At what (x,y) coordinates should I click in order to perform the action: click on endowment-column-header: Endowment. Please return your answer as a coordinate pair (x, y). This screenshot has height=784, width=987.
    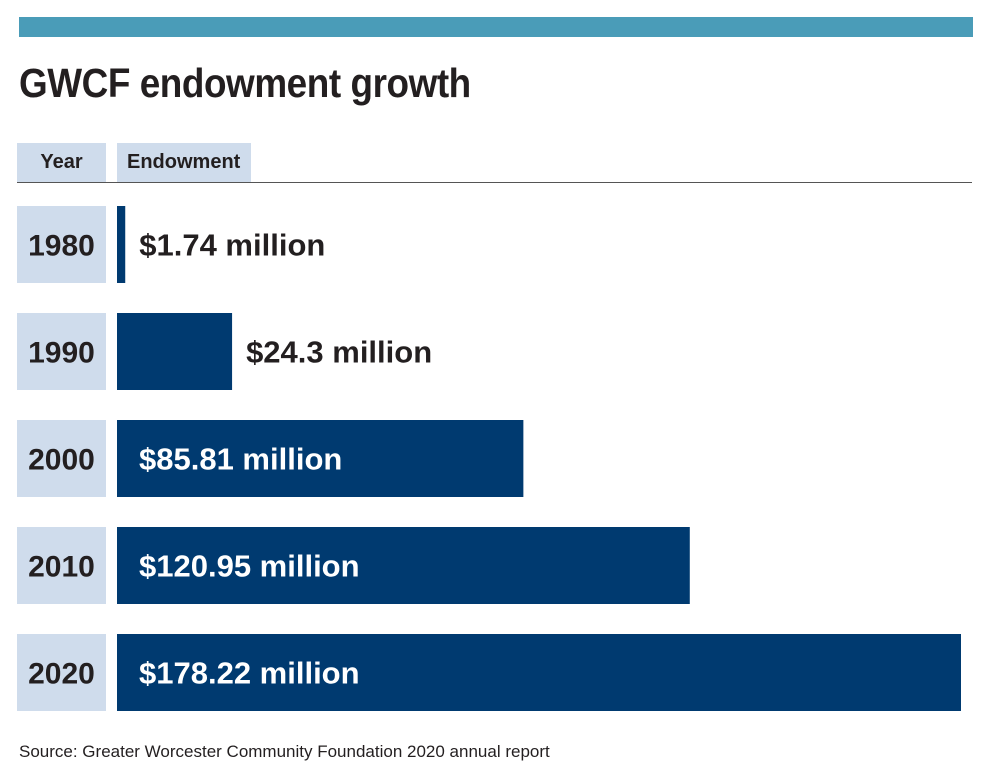
    Looking at the image, I should click on (184, 162).